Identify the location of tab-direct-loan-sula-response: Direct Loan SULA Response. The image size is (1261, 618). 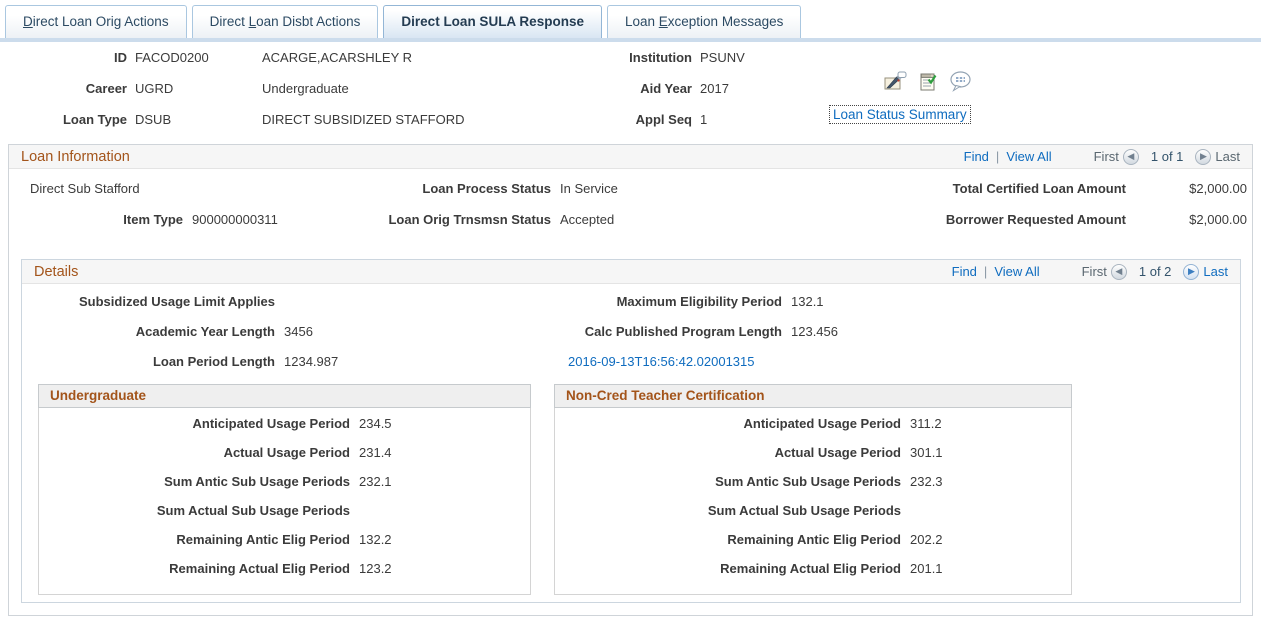
(492, 21).